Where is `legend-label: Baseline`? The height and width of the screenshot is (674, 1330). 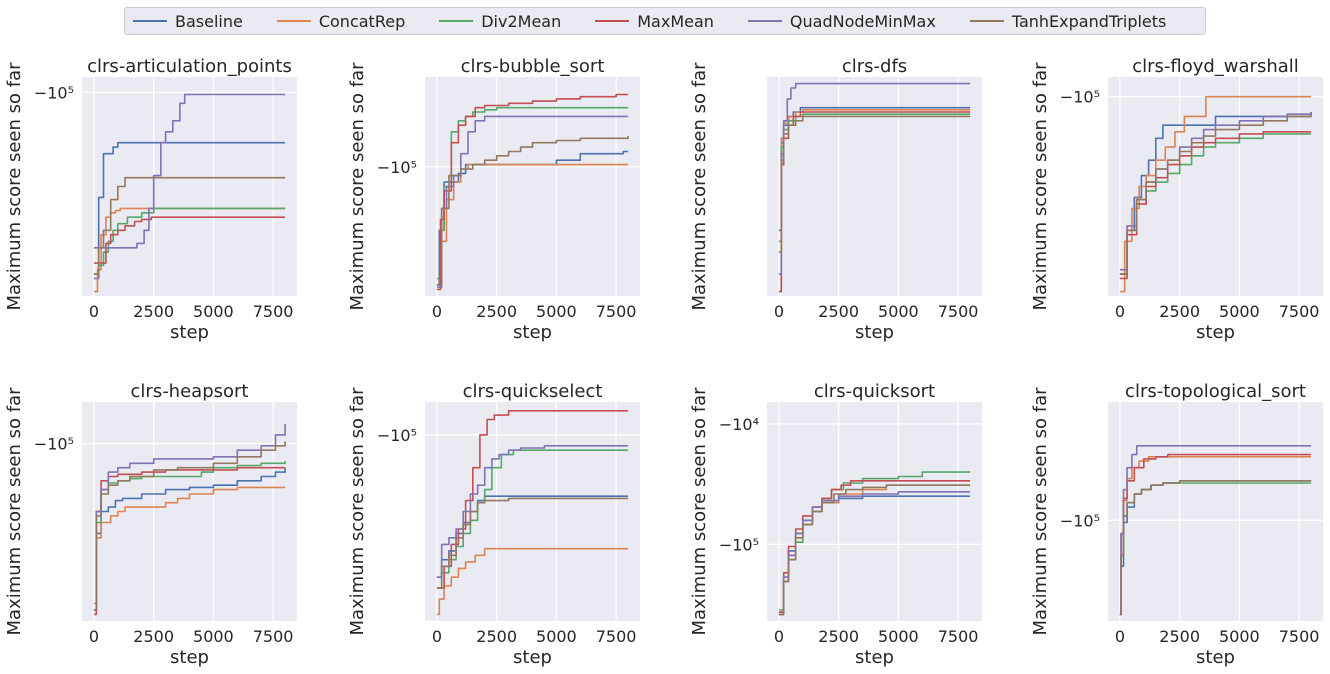 legend-label: Baseline is located at coordinates (209, 21).